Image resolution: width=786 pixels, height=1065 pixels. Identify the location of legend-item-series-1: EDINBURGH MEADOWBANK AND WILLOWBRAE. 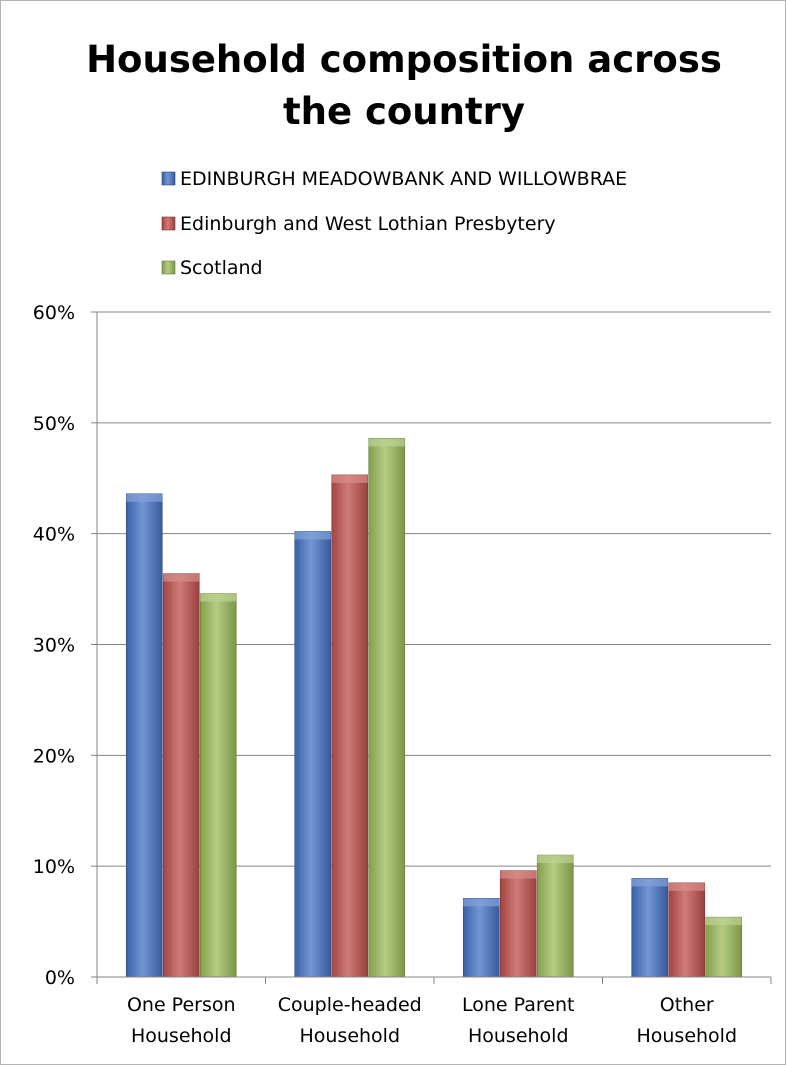
(394, 179).